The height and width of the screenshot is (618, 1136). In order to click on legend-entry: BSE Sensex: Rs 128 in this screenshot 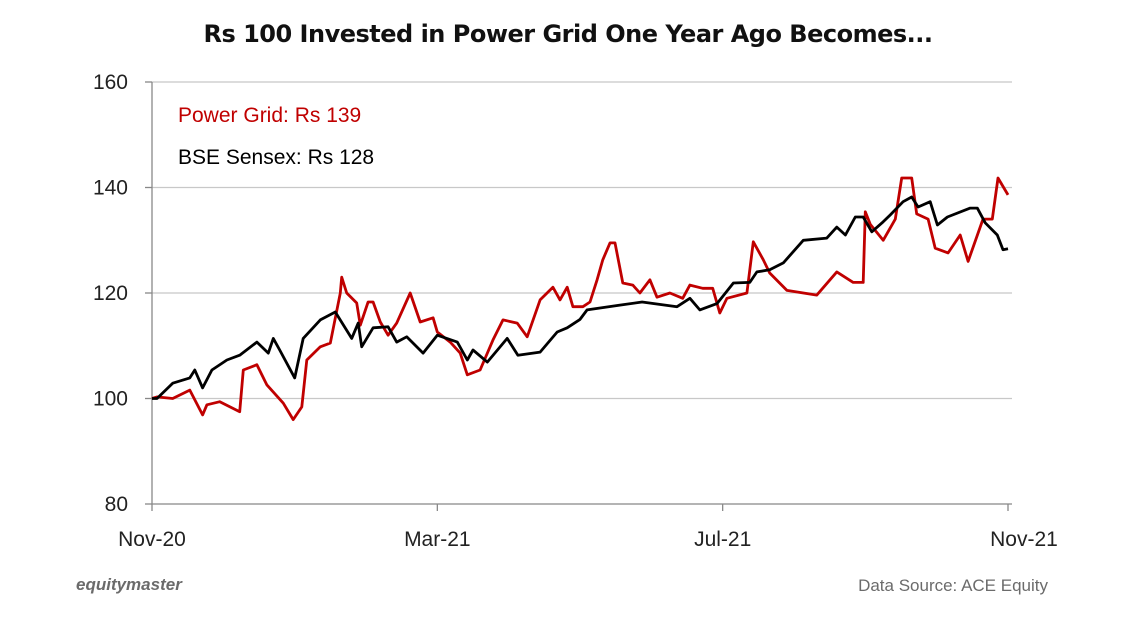, I will do `click(276, 157)`.